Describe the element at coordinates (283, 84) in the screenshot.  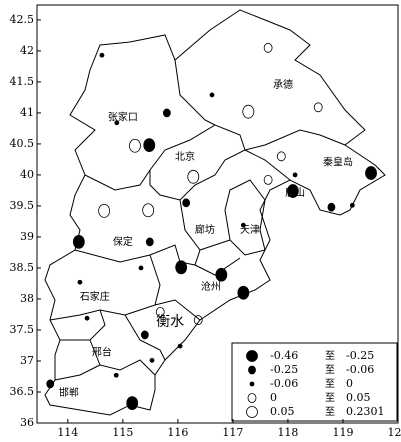
I see `city-label: 承德` at that location.